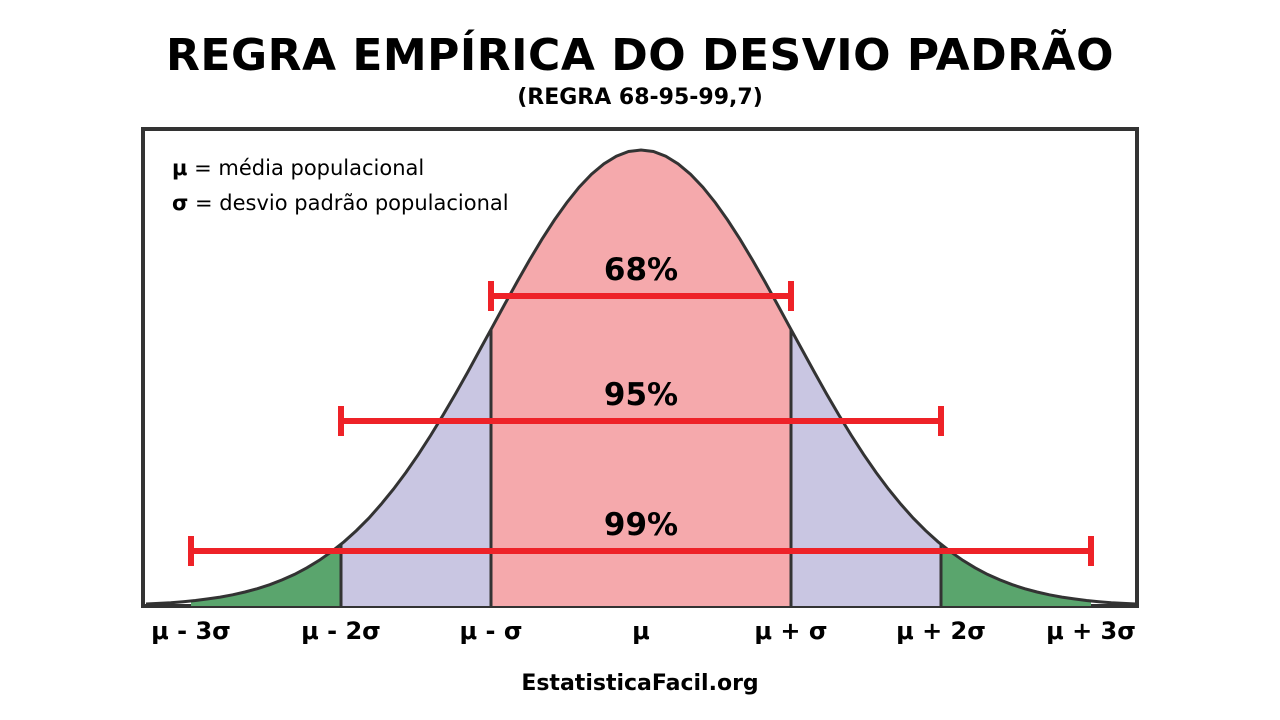  What do you see at coordinates (641, 551) in the screenshot?
I see `interval-bar-3-sigma` at bounding box center [641, 551].